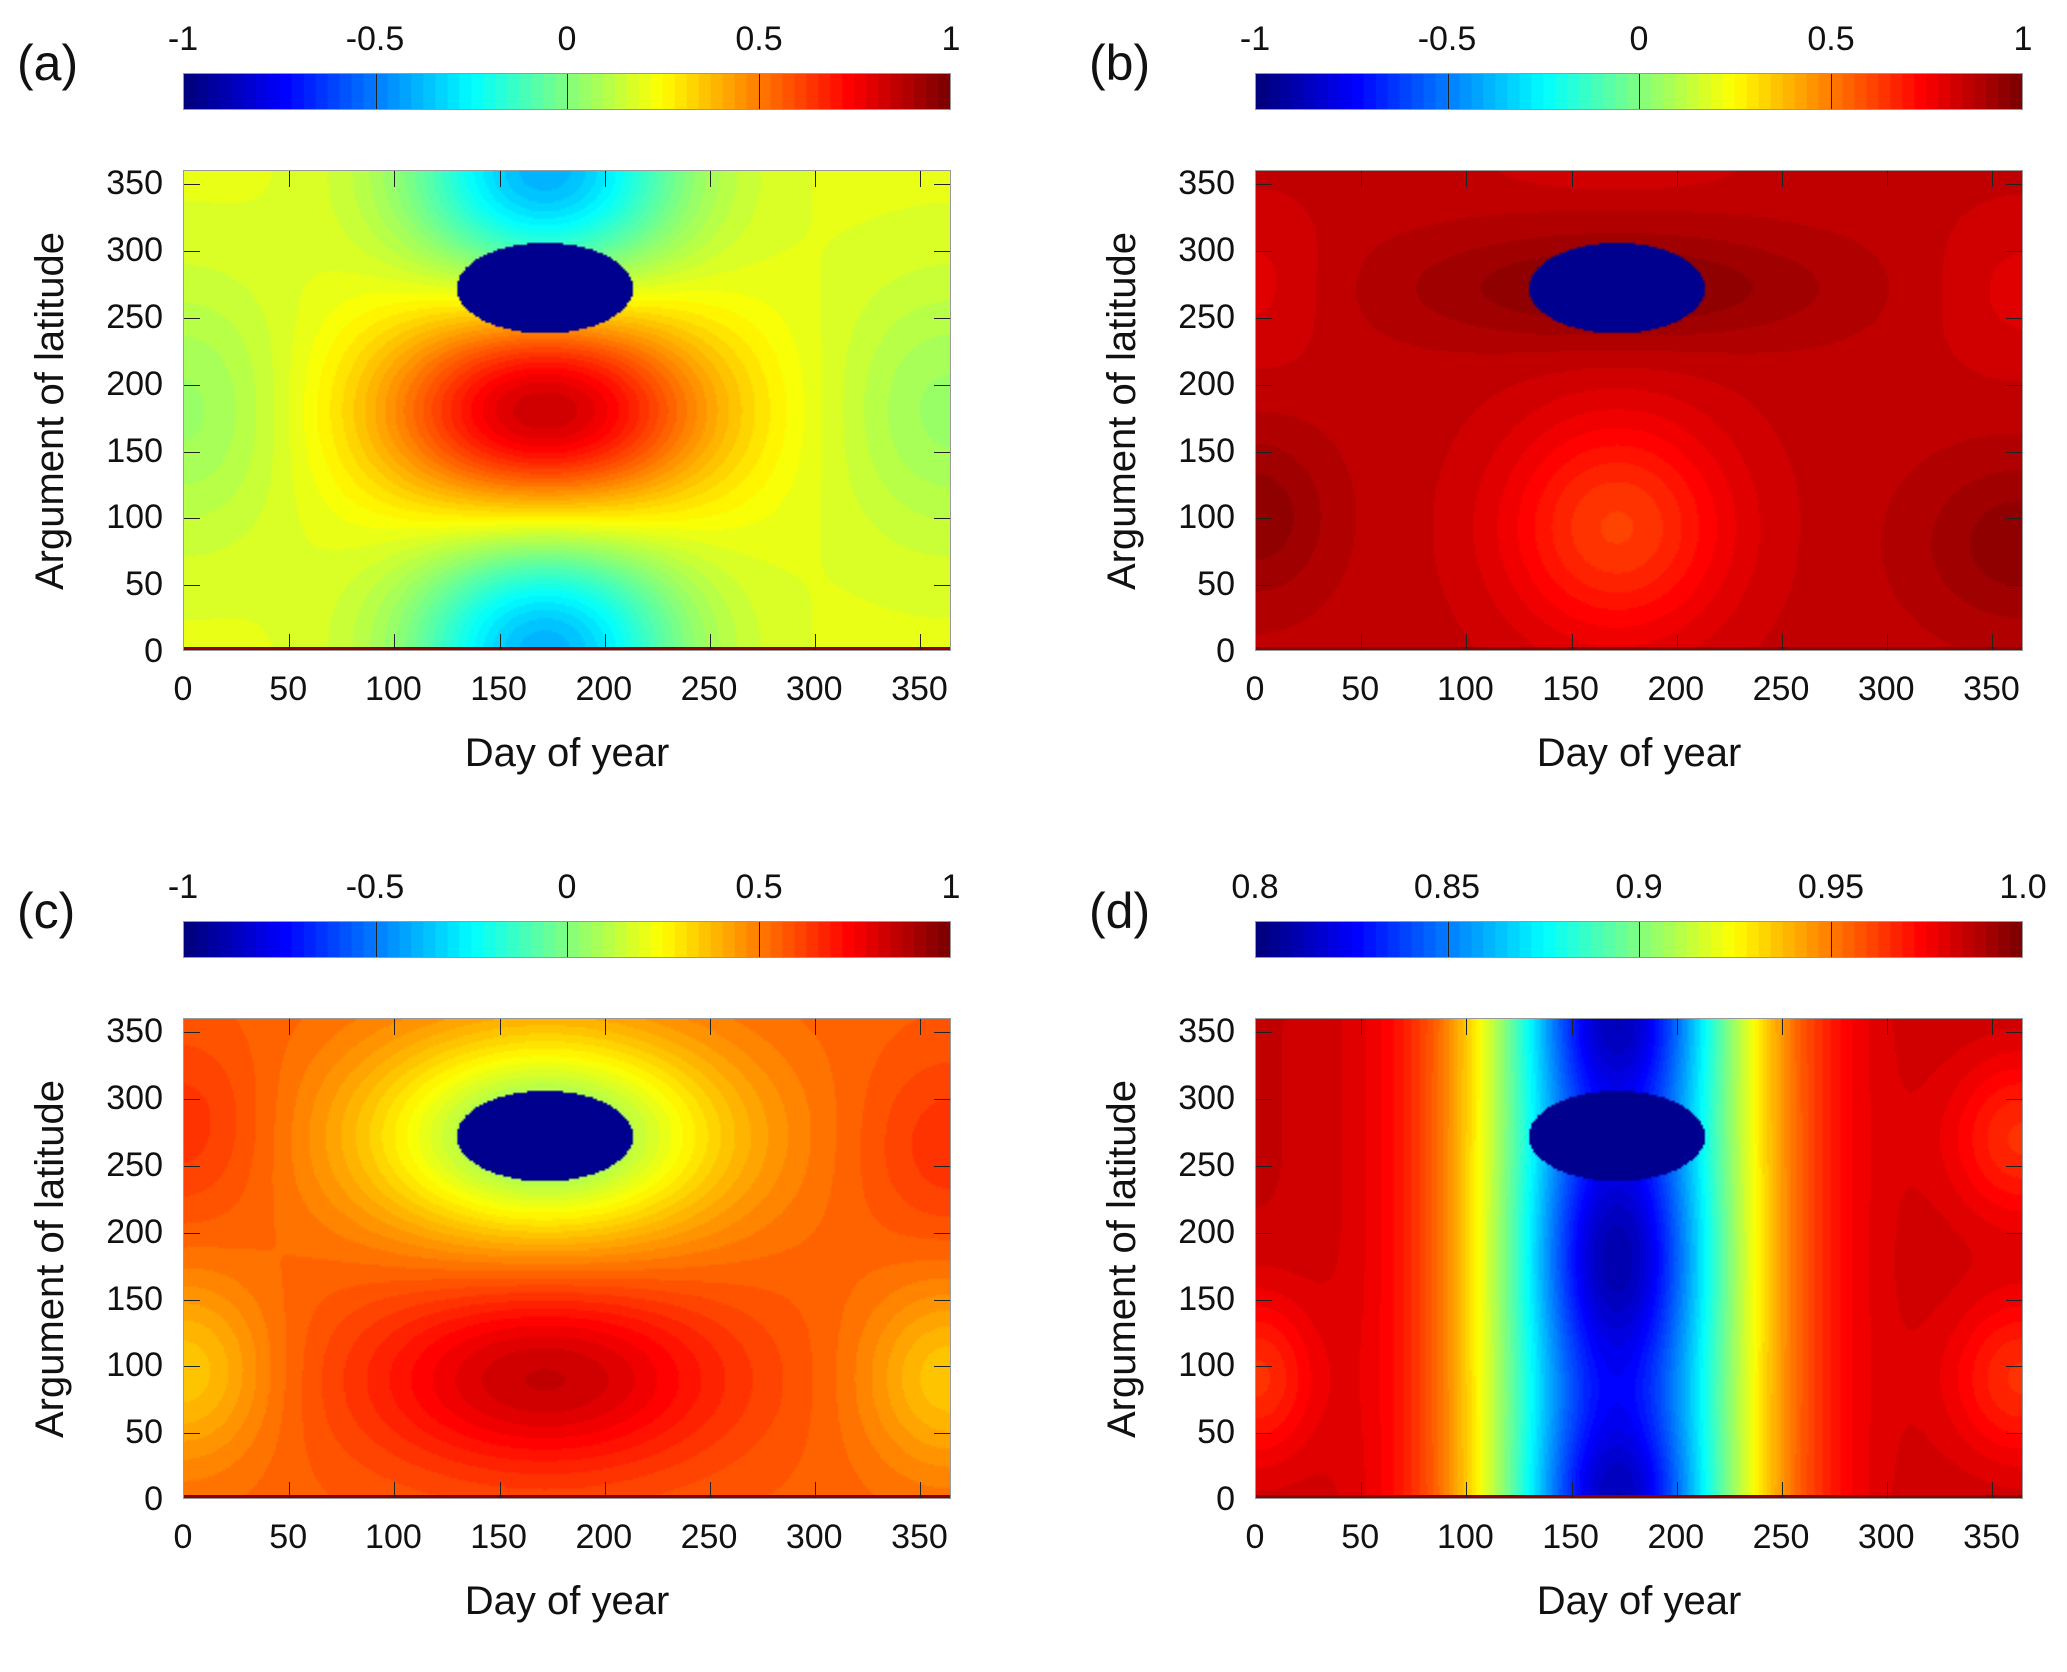  I want to click on x-tick-label: 300, so click(1886, 689).